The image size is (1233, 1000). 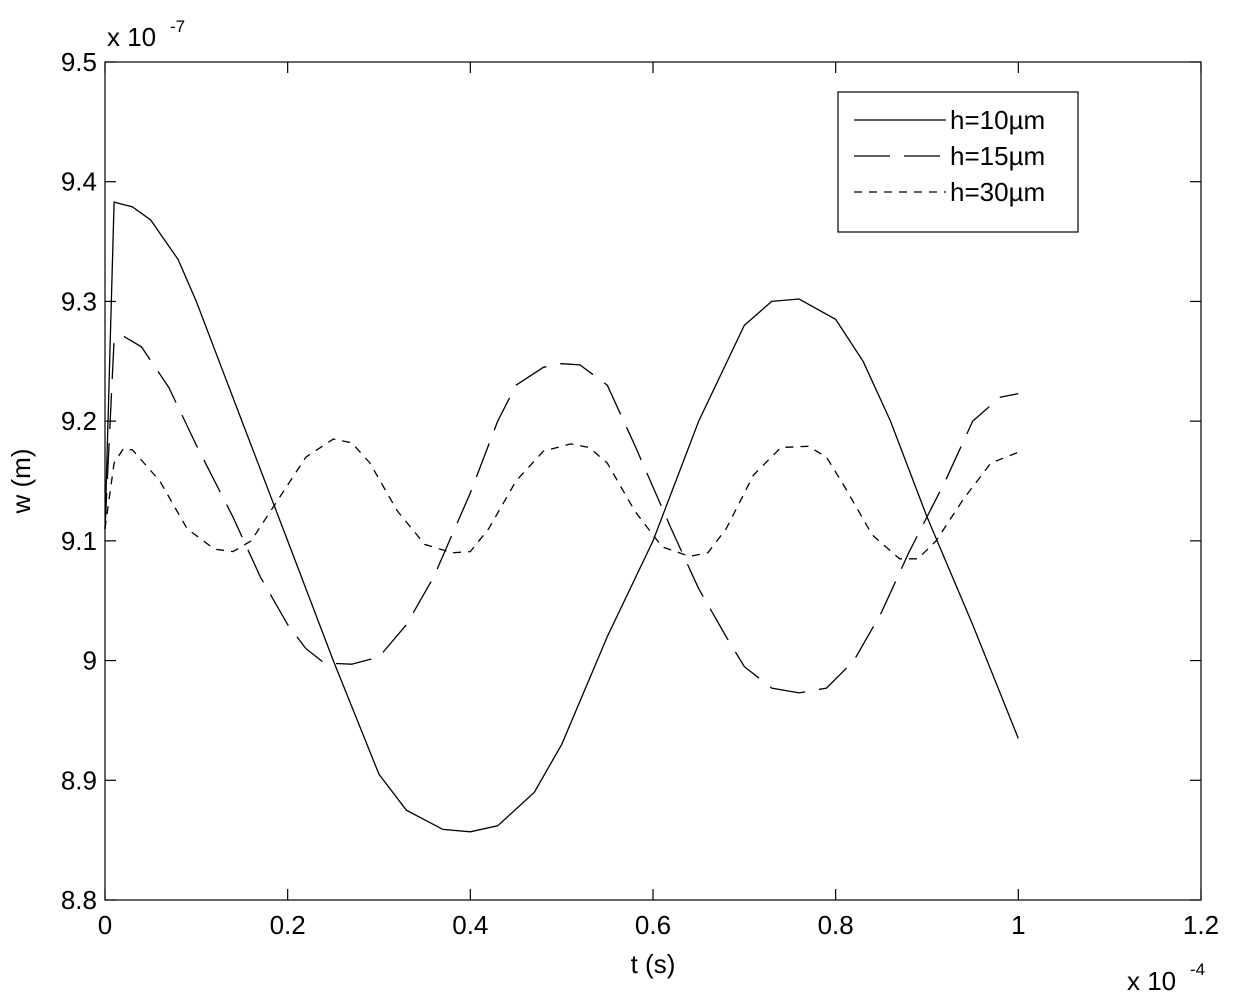 I want to click on svg-text: -4, so click(x=1197, y=969).